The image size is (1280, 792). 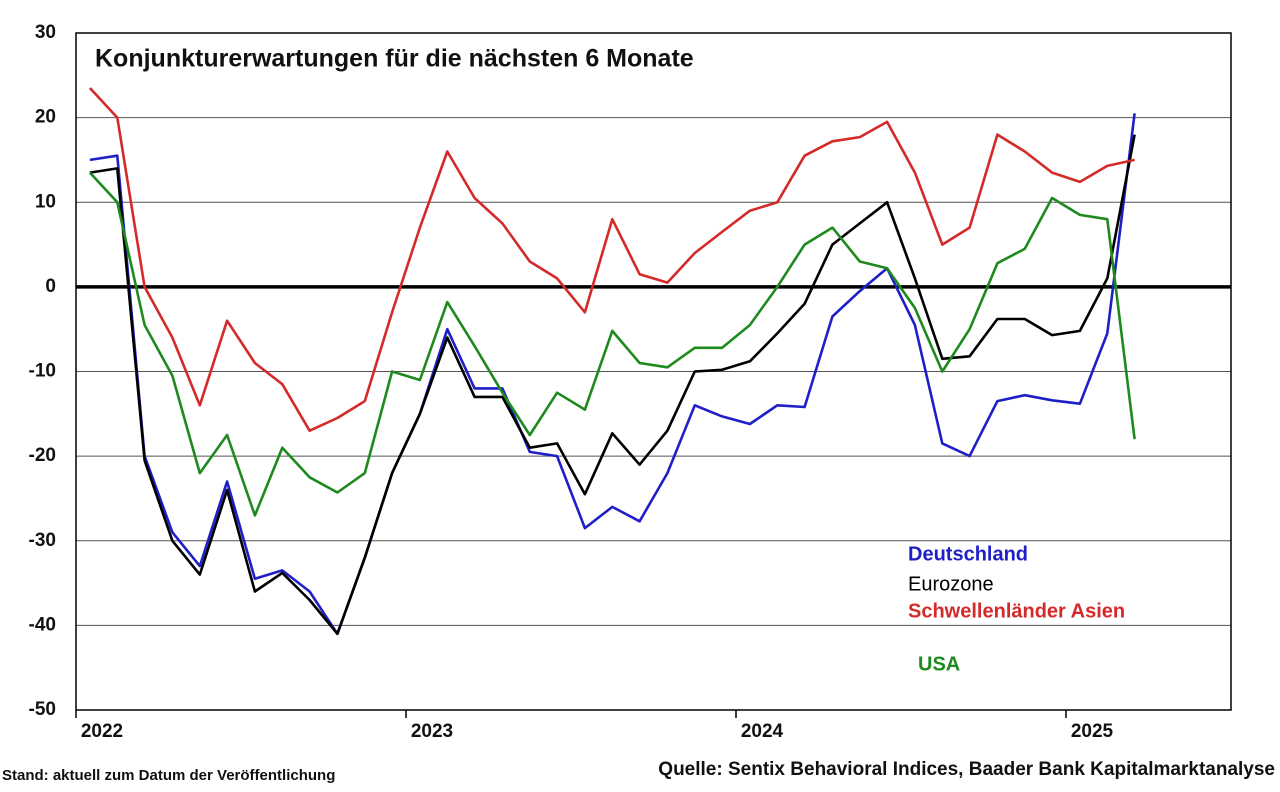 I want to click on x-tick-label: 2025, so click(x=1092, y=731).